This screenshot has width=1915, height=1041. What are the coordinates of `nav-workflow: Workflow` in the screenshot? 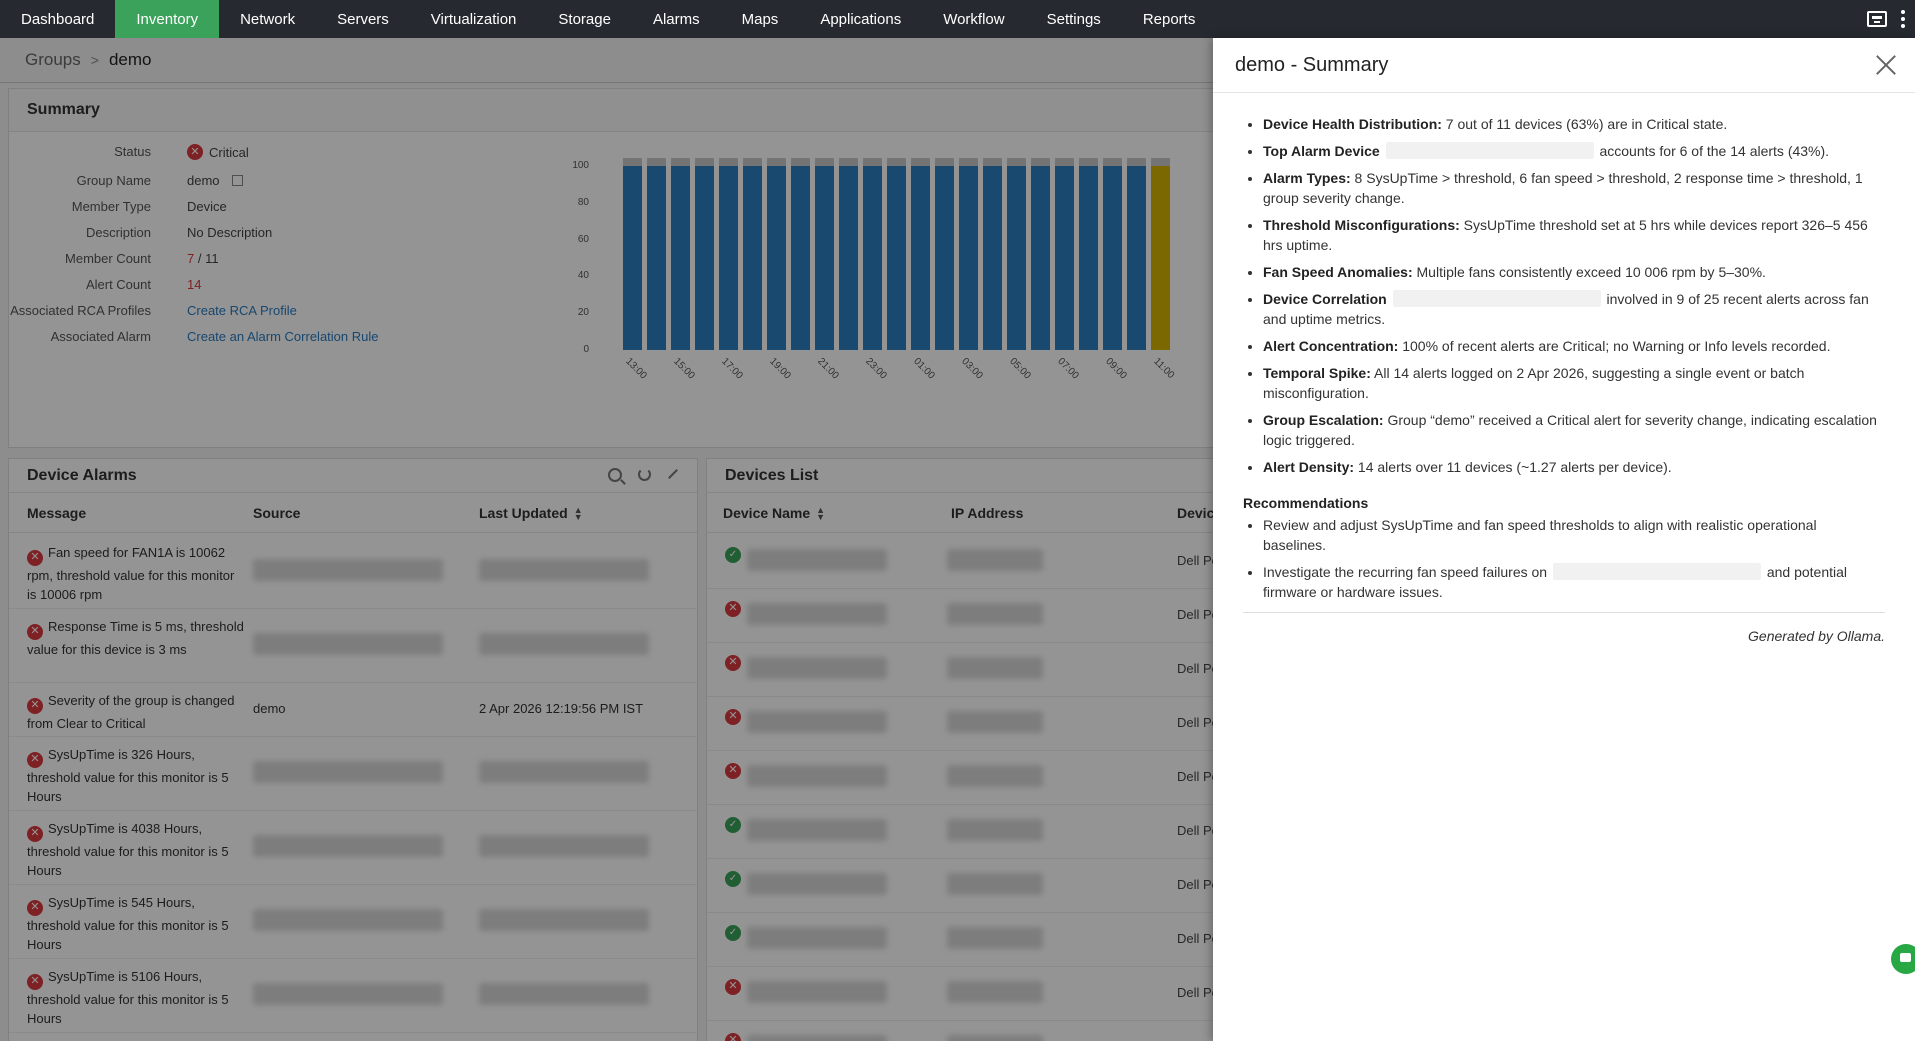 It's located at (974, 19).